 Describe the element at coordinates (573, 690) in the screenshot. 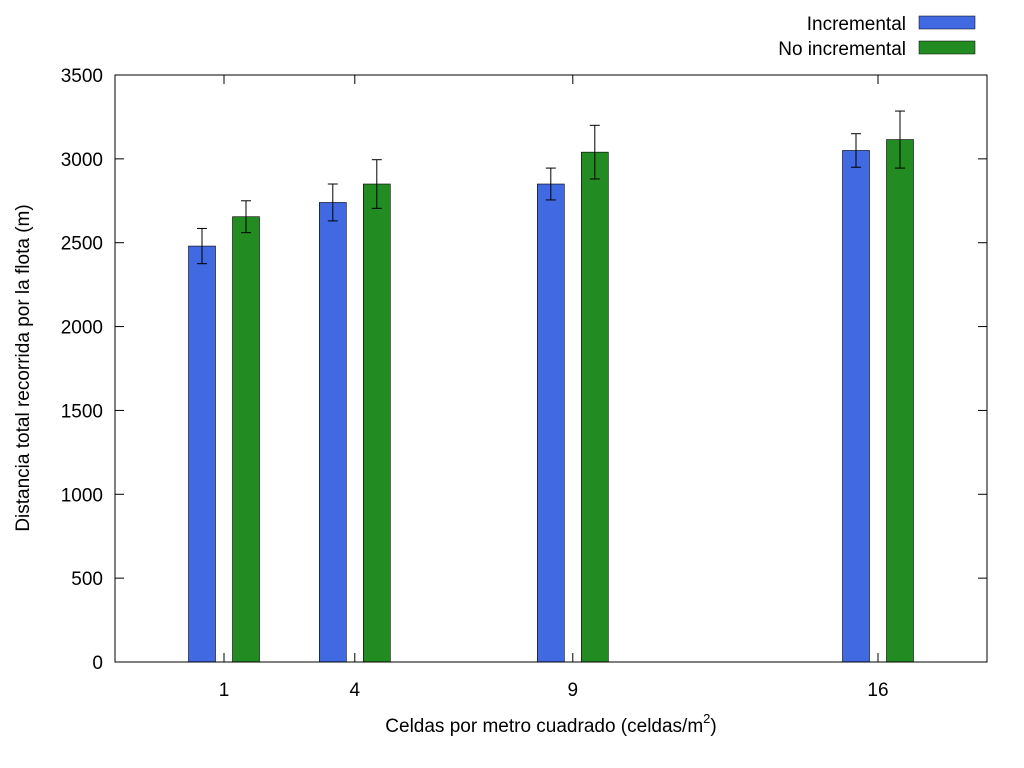

I see `x-tick-label: 9` at that location.